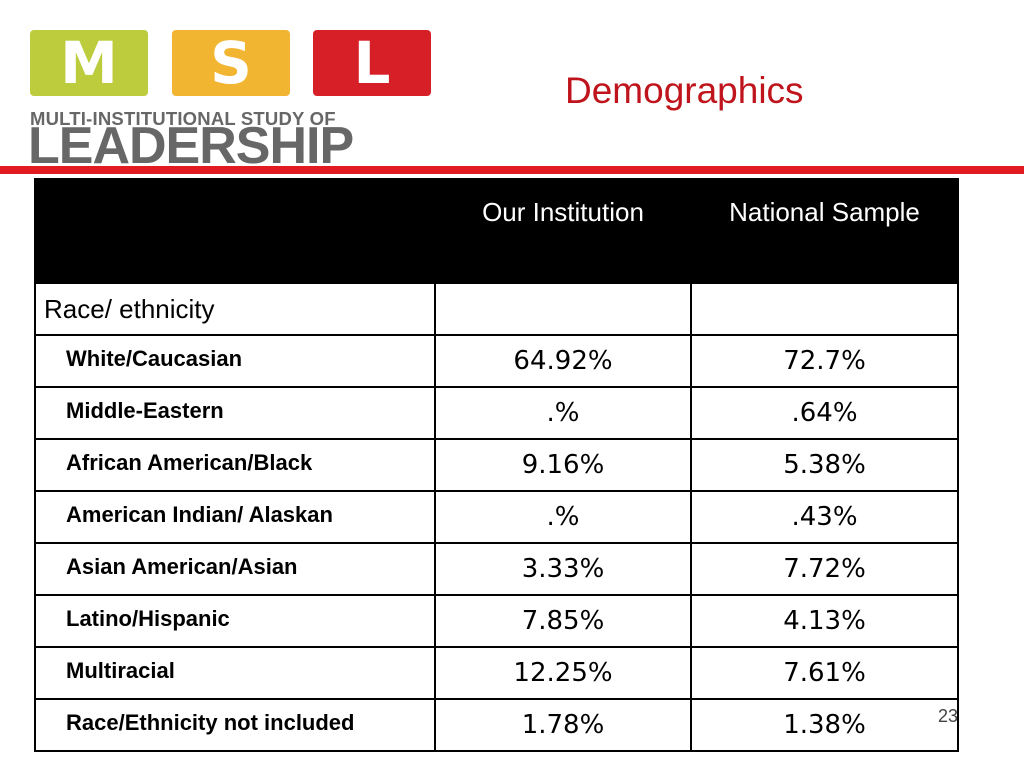  What do you see at coordinates (824, 413) in the screenshot?
I see `national-sample-value: .64%` at bounding box center [824, 413].